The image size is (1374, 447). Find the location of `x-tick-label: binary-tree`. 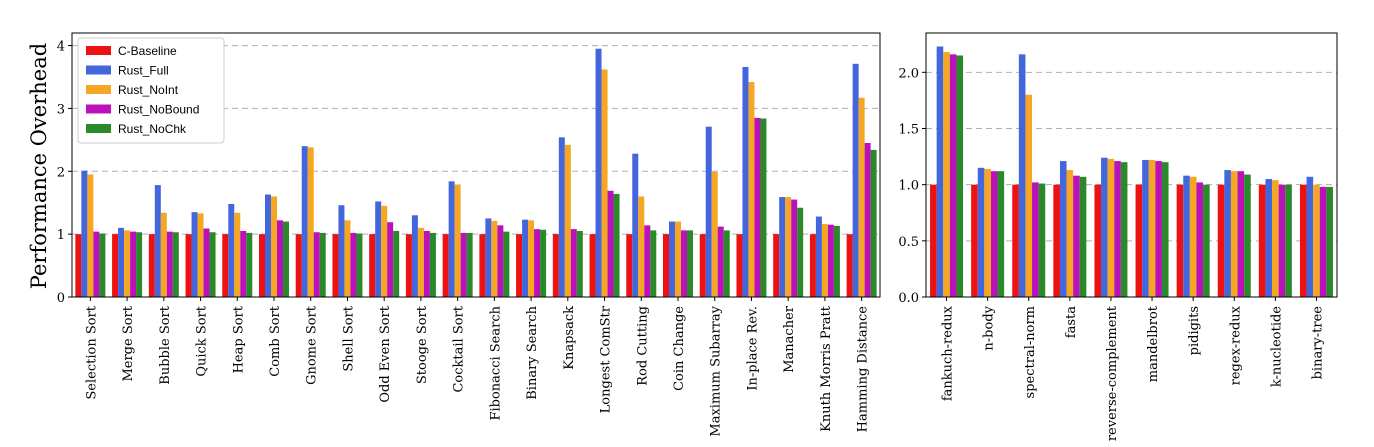

x-tick-label: binary-tree is located at coordinates (1317, 343).